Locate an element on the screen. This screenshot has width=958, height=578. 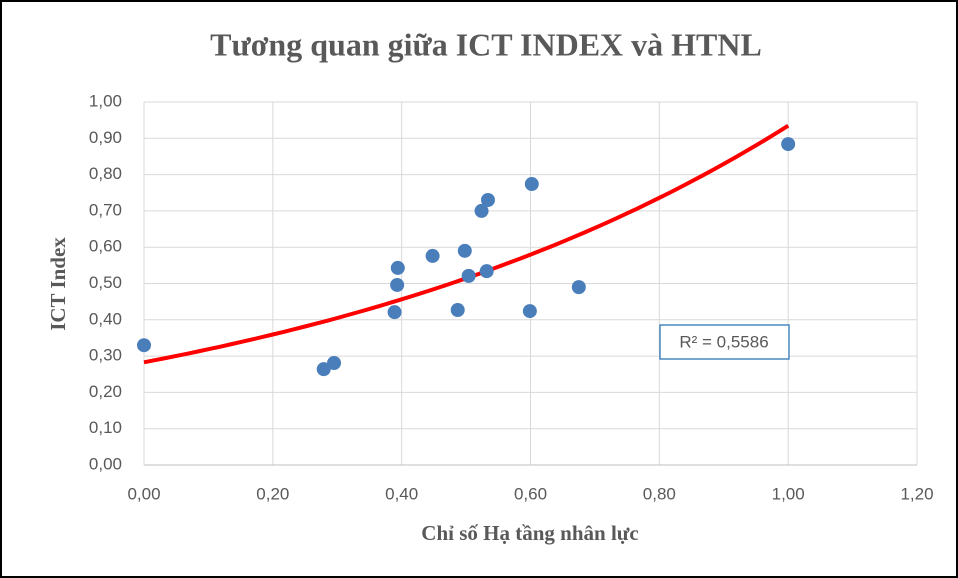
y-tick-label: 0,90 is located at coordinates (105, 137).